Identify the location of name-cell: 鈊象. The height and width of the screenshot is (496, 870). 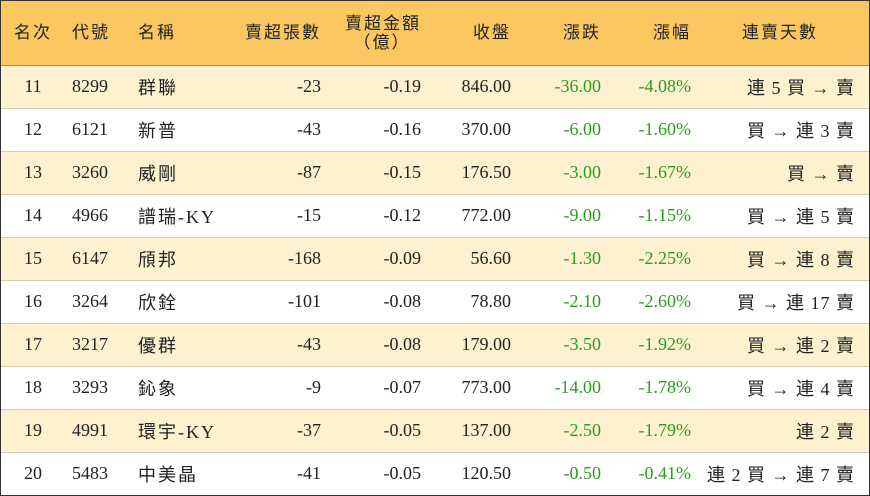
(158, 388).